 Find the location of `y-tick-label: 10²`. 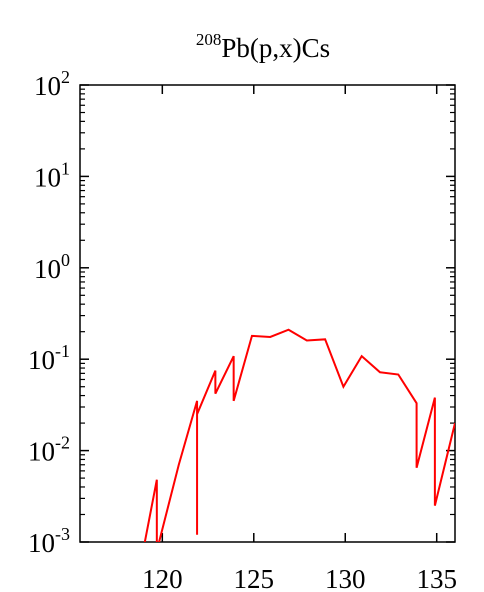

y-tick-label: 10² is located at coordinates (52, 84).